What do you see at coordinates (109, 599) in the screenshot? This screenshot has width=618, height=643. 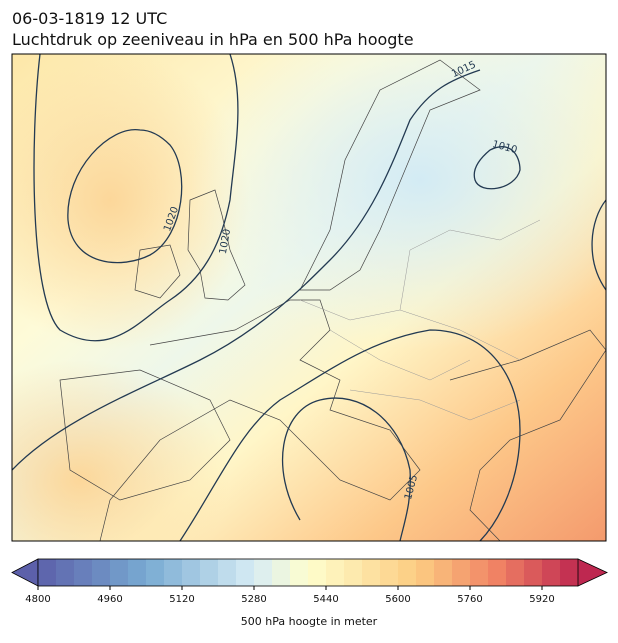 I see `colorbar-tick-label: 4960` at bounding box center [109, 599].